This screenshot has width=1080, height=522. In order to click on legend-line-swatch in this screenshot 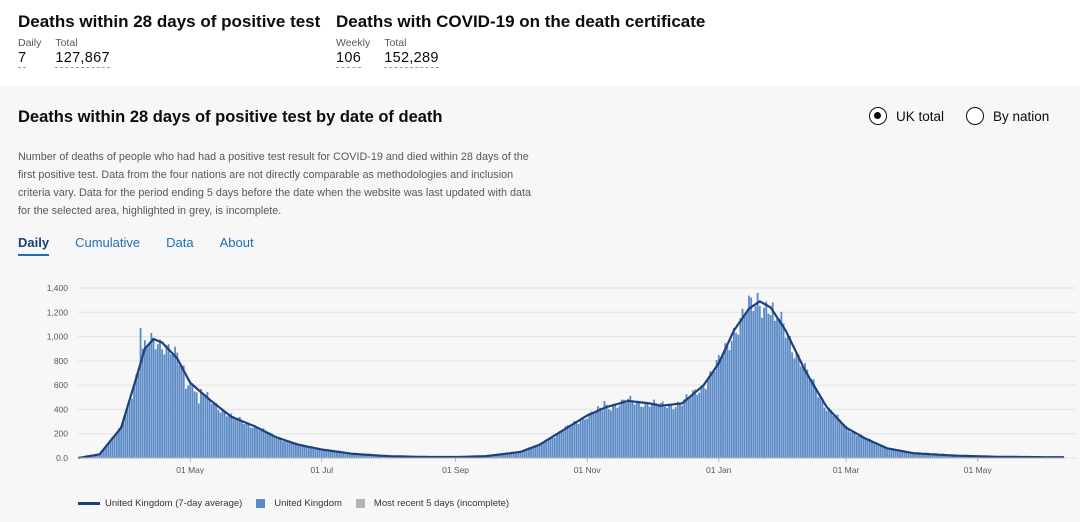, I will do `click(89, 503)`.